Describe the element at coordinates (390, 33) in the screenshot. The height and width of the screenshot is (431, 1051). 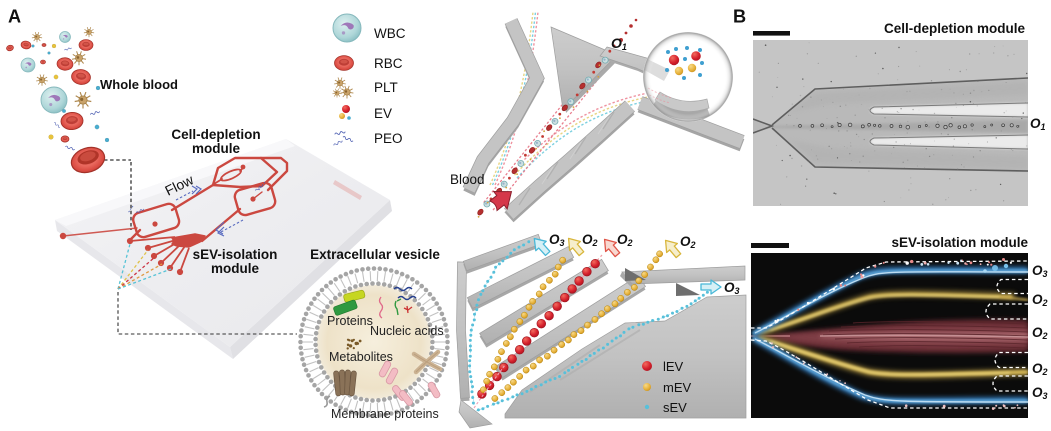
I see `svg-text: WBC` at that location.